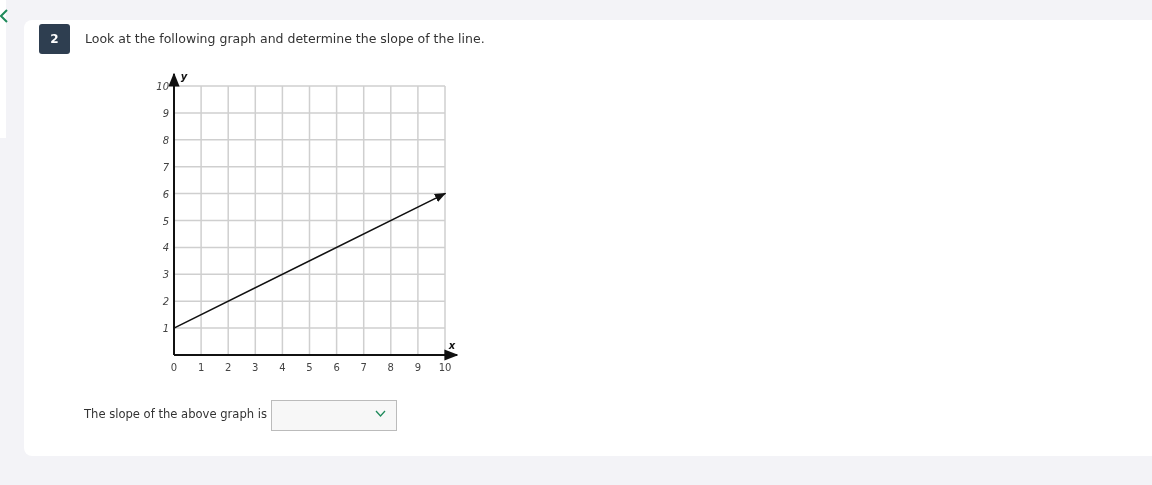  Describe the element at coordinates (166, 167) in the screenshot. I see `y-tick-label: 7` at that location.